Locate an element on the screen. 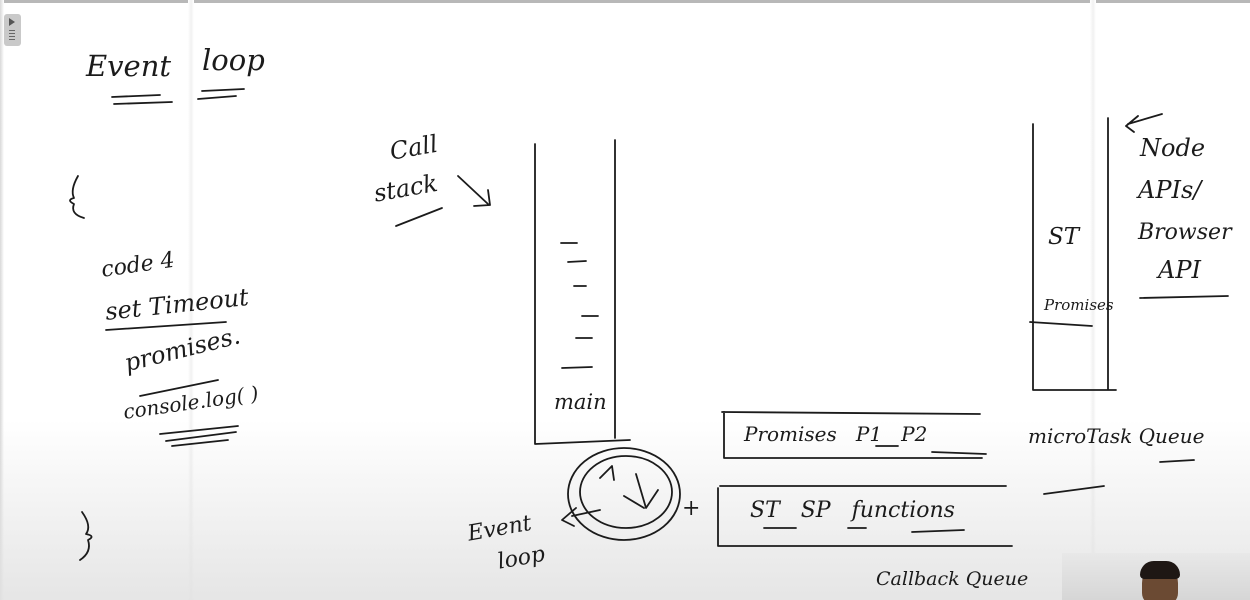  brace-open: { is located at coordinates (74, 195).